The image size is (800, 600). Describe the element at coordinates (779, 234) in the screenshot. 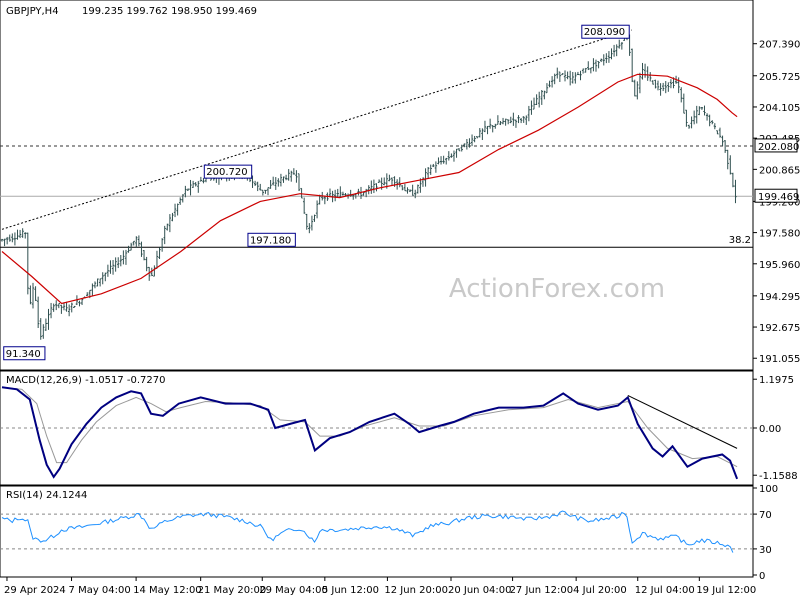

I see `price-y-tick-label: 197.580` at that location.